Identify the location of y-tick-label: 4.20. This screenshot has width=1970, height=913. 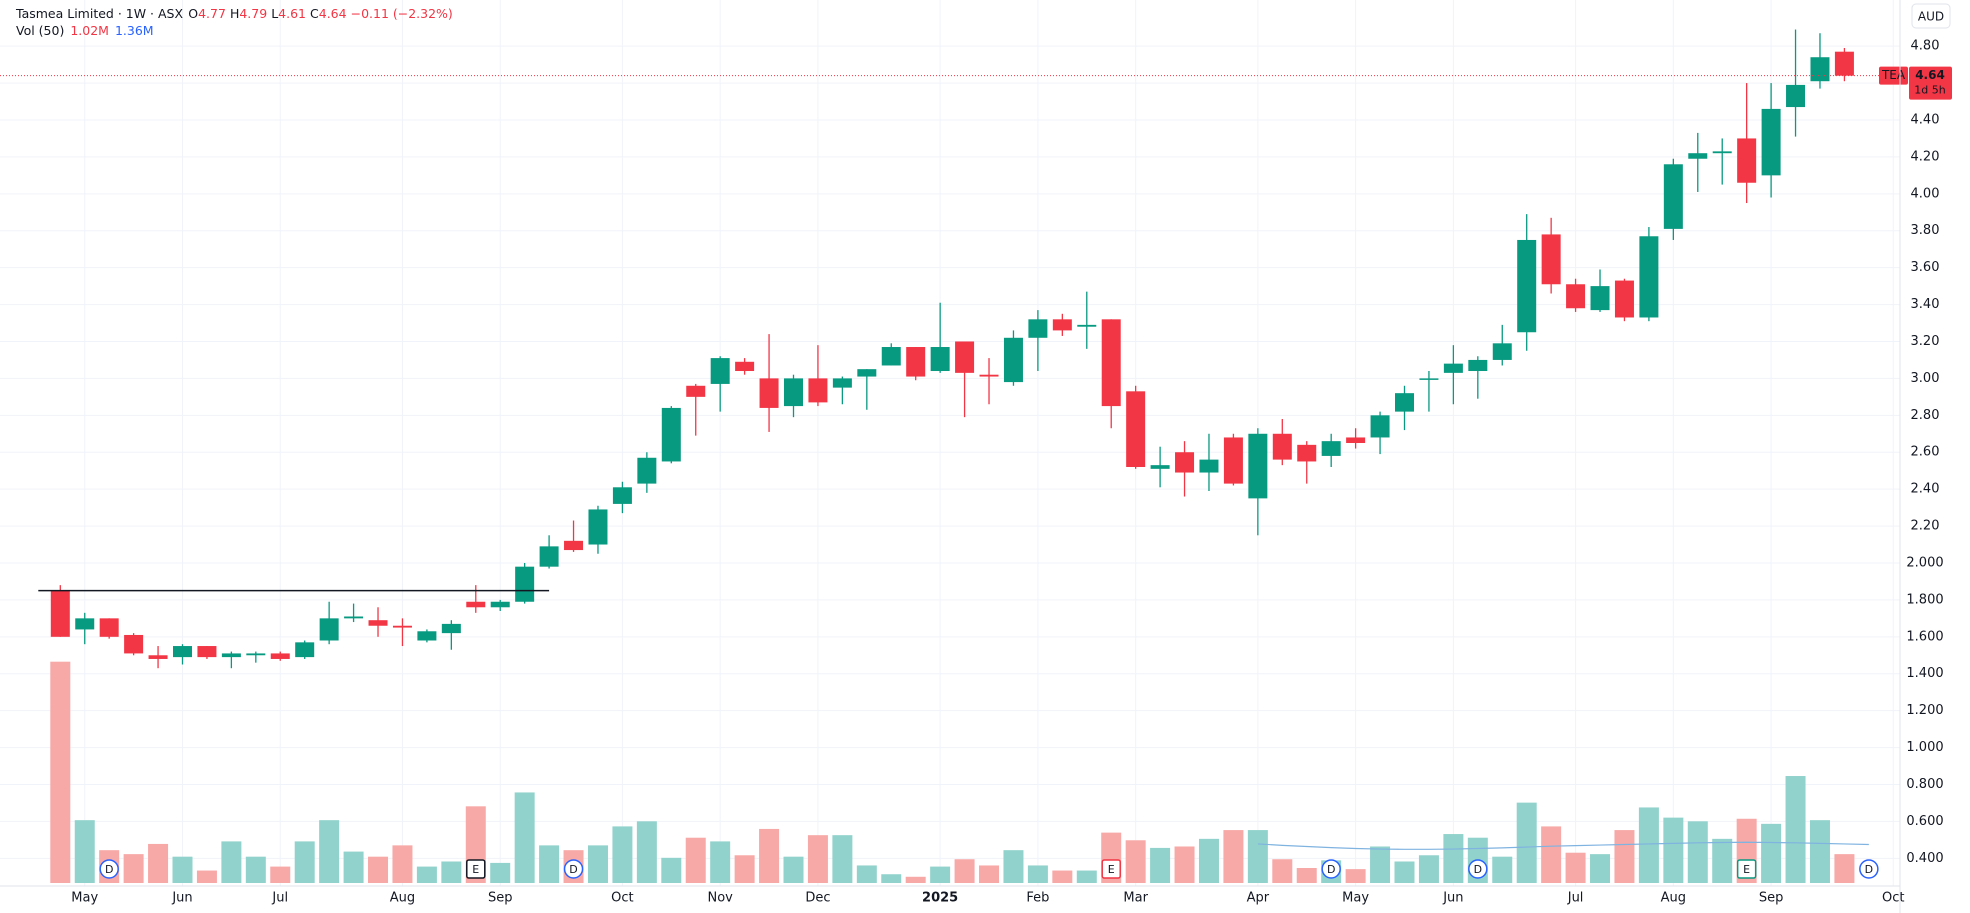
(1925, 156).